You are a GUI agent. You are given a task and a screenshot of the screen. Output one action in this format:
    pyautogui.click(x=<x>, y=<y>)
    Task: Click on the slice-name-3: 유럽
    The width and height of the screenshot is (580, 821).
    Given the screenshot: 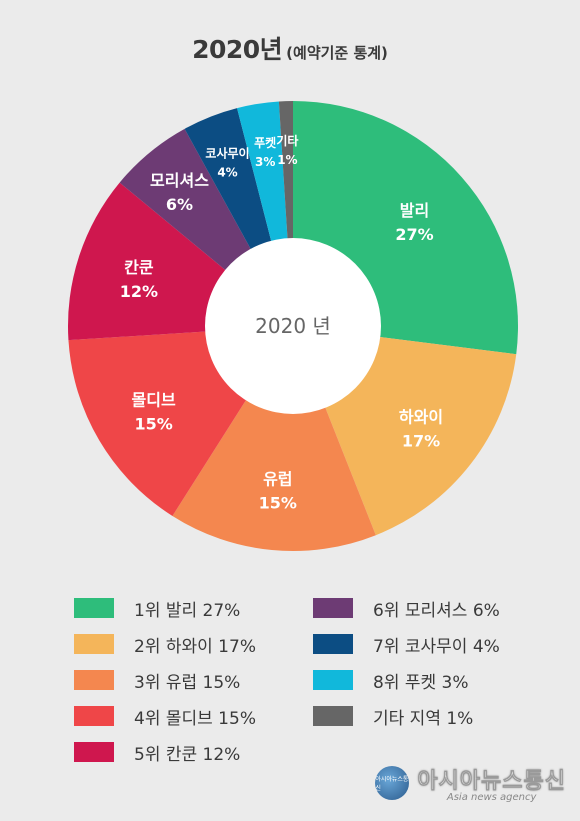 What is the action you would take?
    pyautogui.click(x=277, y=478)
    